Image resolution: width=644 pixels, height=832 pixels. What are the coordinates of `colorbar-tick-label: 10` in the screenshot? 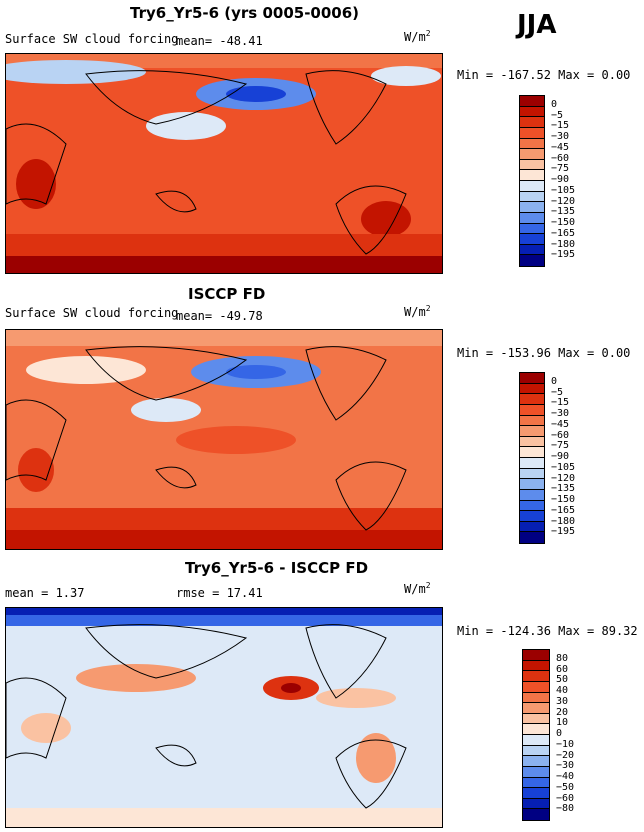 It's located at (562, 723).